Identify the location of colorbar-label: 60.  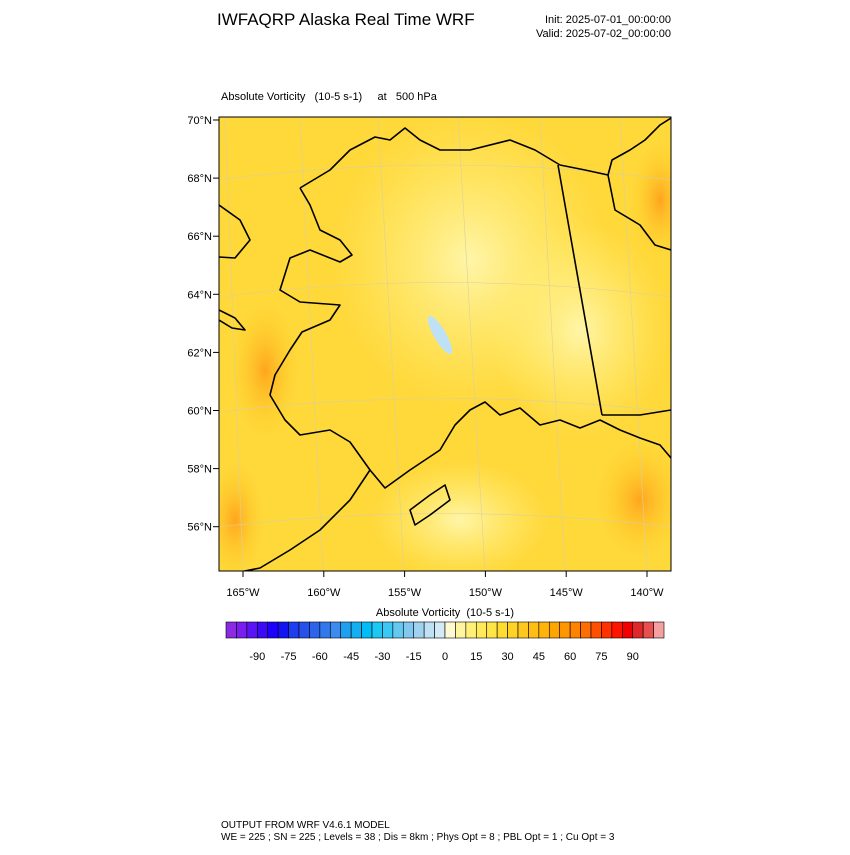
(570, 657).